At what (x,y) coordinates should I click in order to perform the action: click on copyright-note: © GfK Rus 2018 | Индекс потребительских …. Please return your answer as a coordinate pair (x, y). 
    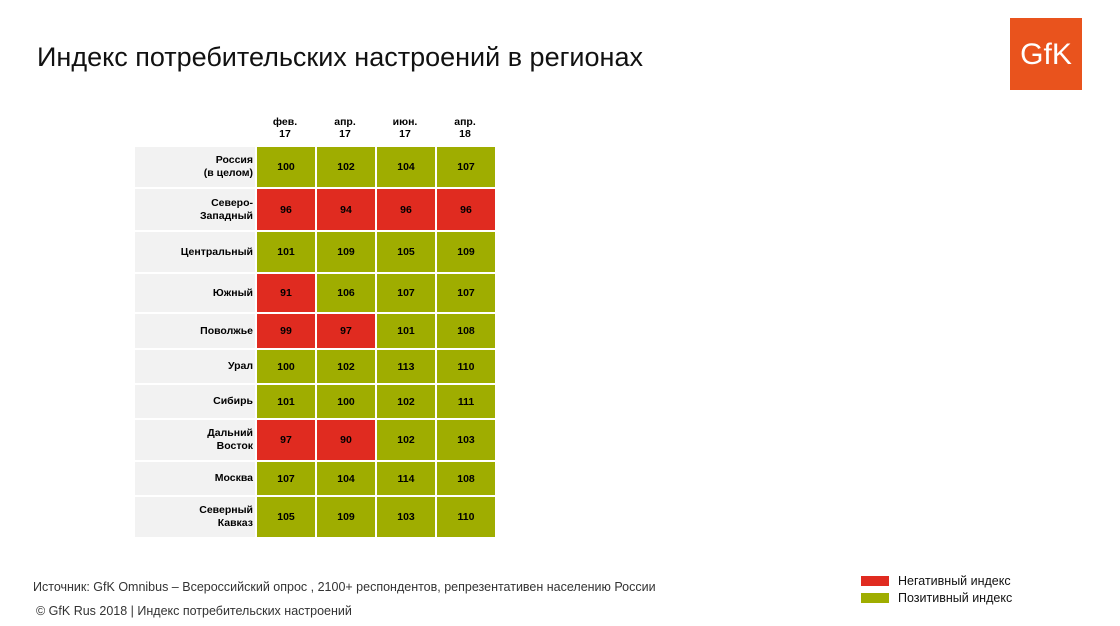
    Looking at the image, I should click on (194, 611).